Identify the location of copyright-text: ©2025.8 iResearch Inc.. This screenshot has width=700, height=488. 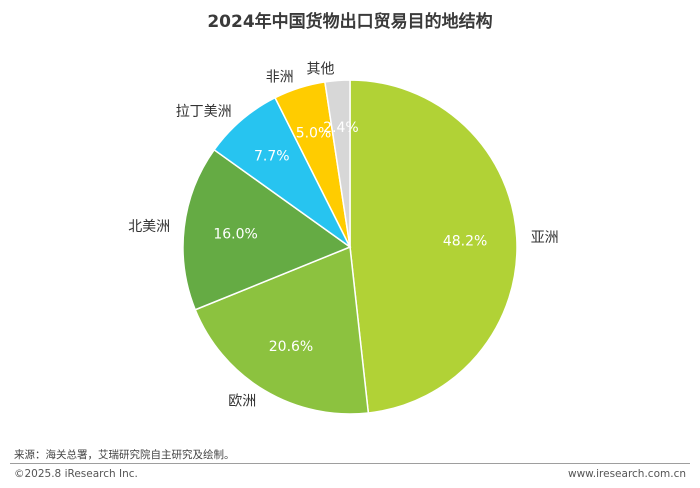
(76, 474).